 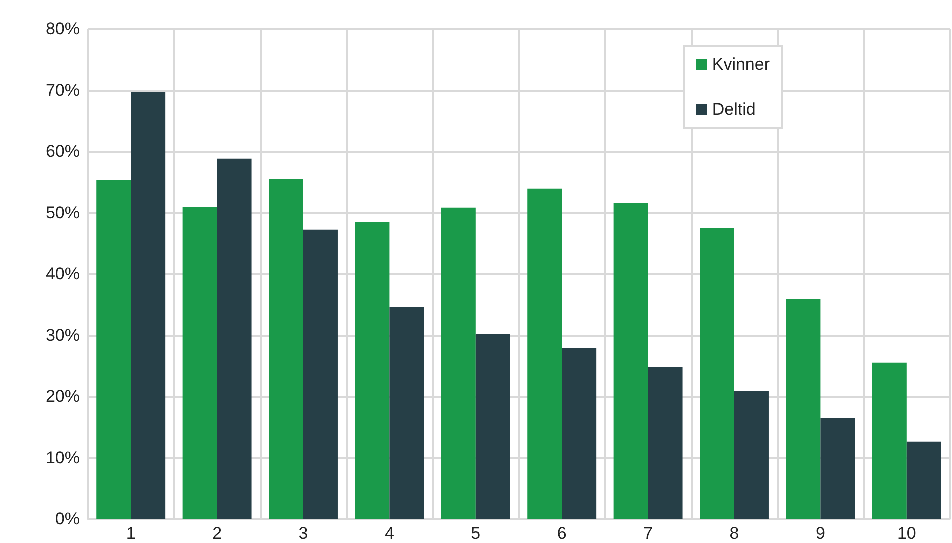 What do you see at coordinates (906, 533) in the screenshot?
I see `x-tick-label: 10` at bounding box center [906, 533].